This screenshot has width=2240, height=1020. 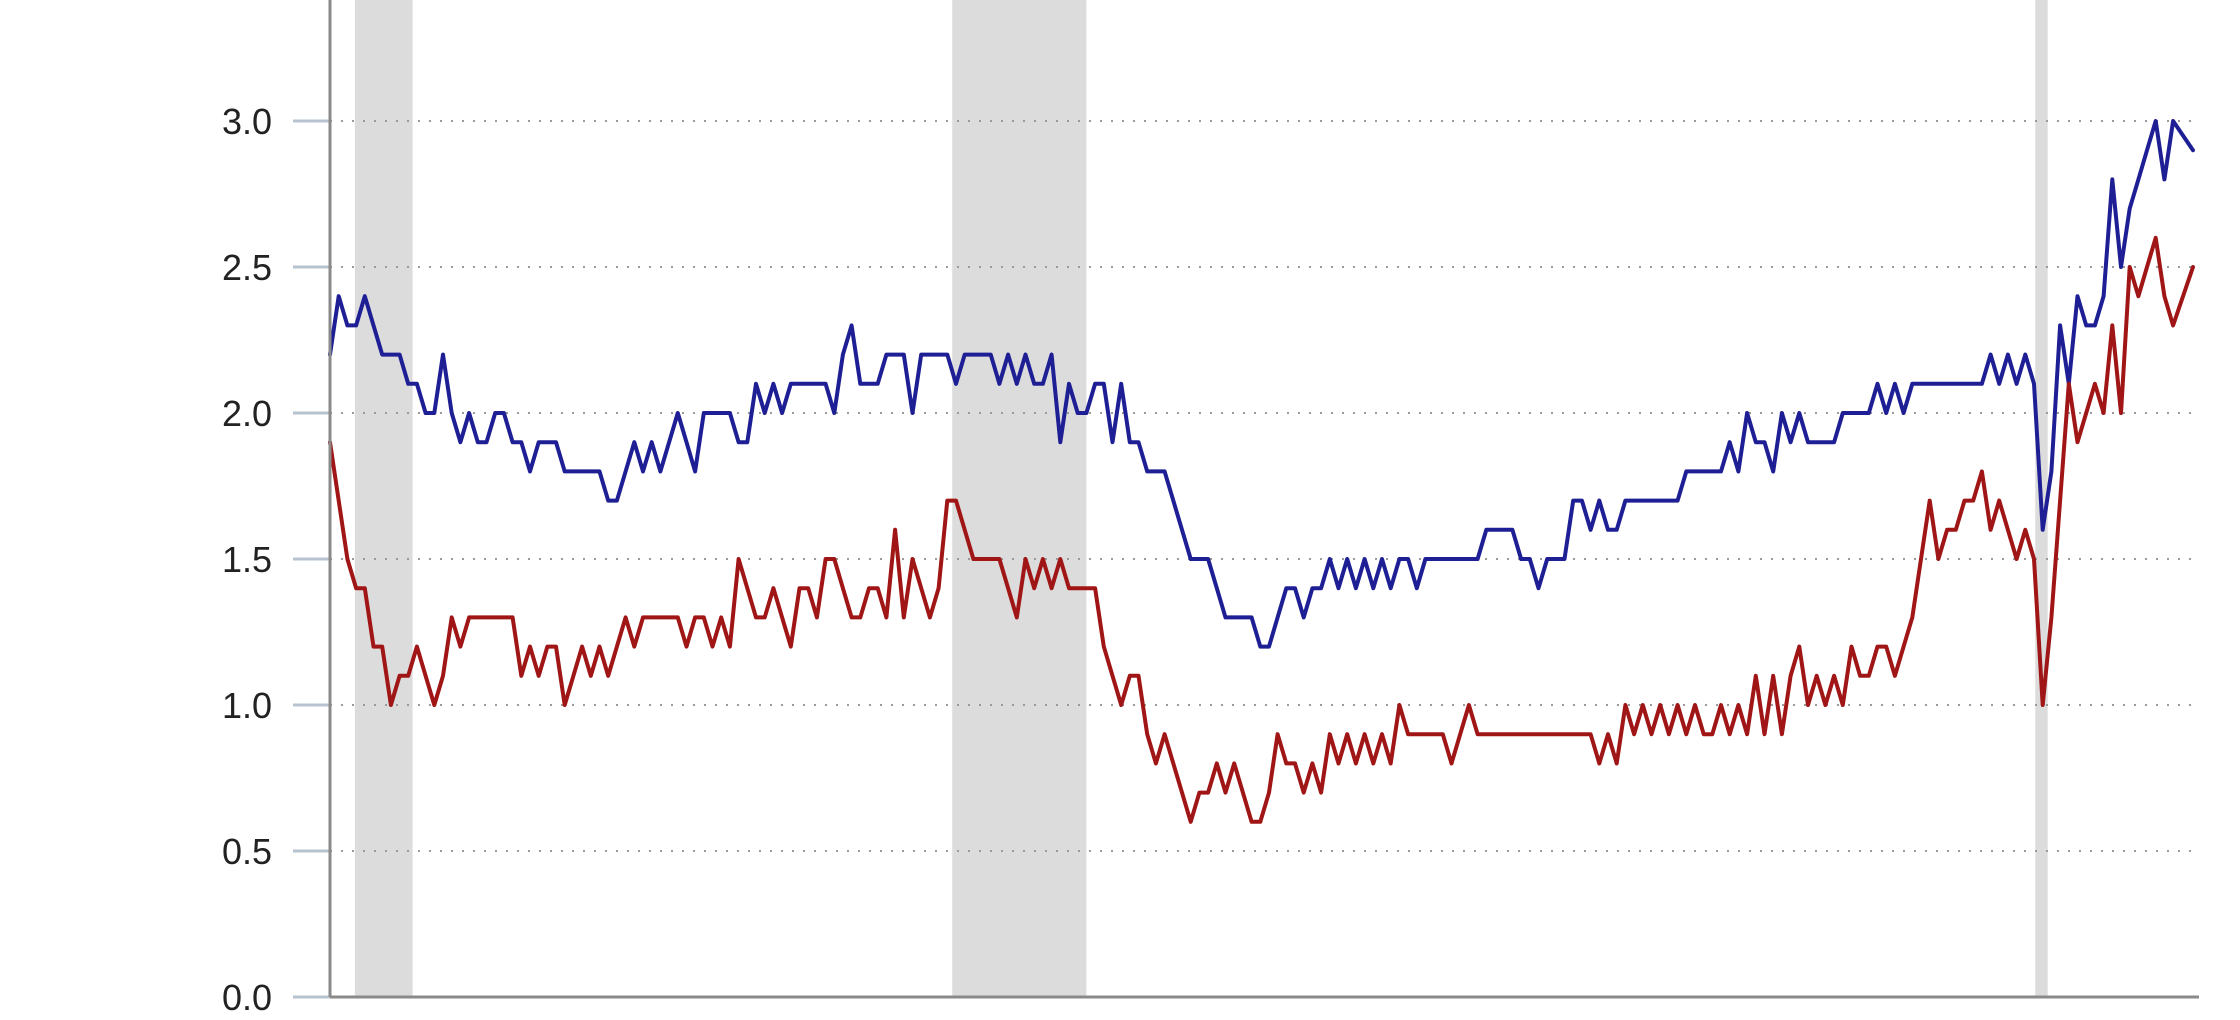 What do you see at coordinates (247, 267) in the screenshot?
I see `y-tick-label: 2.5` at bounding box center [247, 267].